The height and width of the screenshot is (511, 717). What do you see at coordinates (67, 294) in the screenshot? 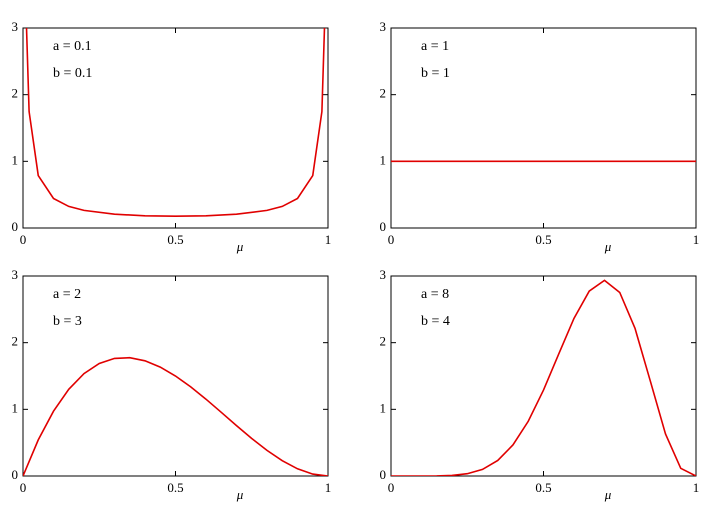
I see `annotation: a = 2` at bounding box center [67, 294].